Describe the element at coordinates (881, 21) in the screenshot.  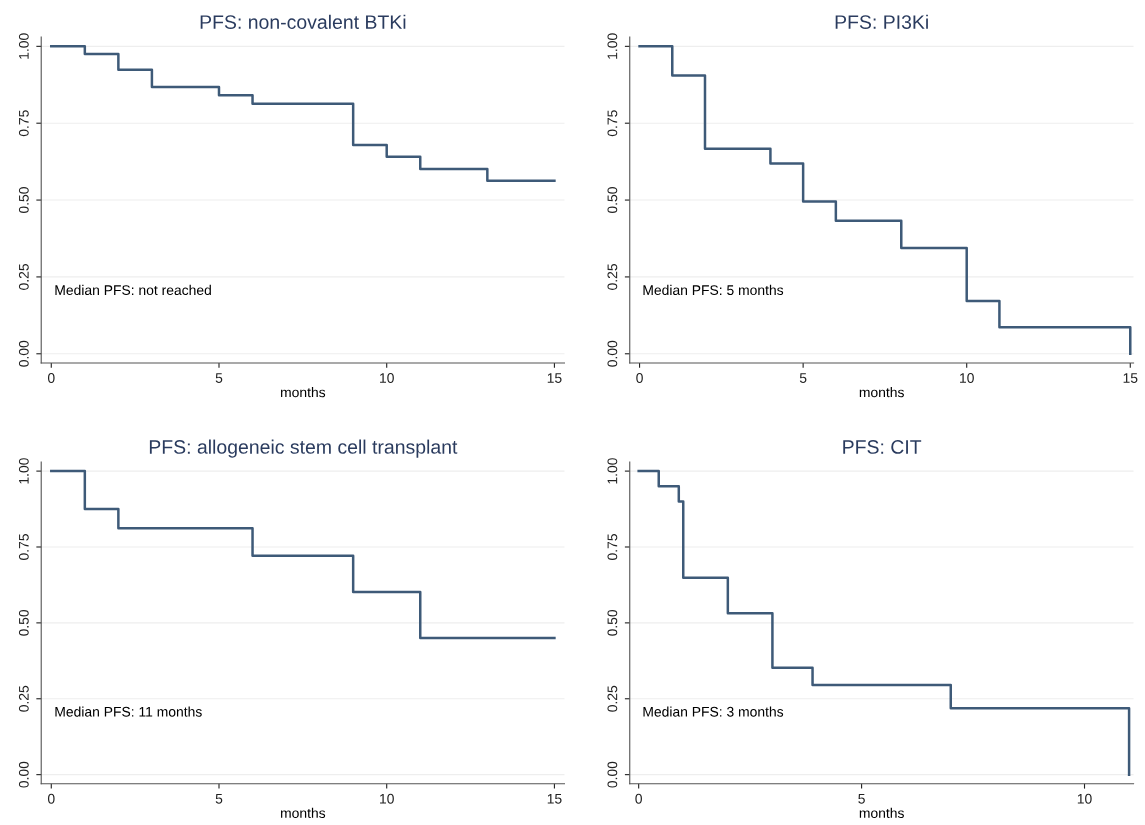
I see `chart-title: PFS: PI3Ki` at that location.